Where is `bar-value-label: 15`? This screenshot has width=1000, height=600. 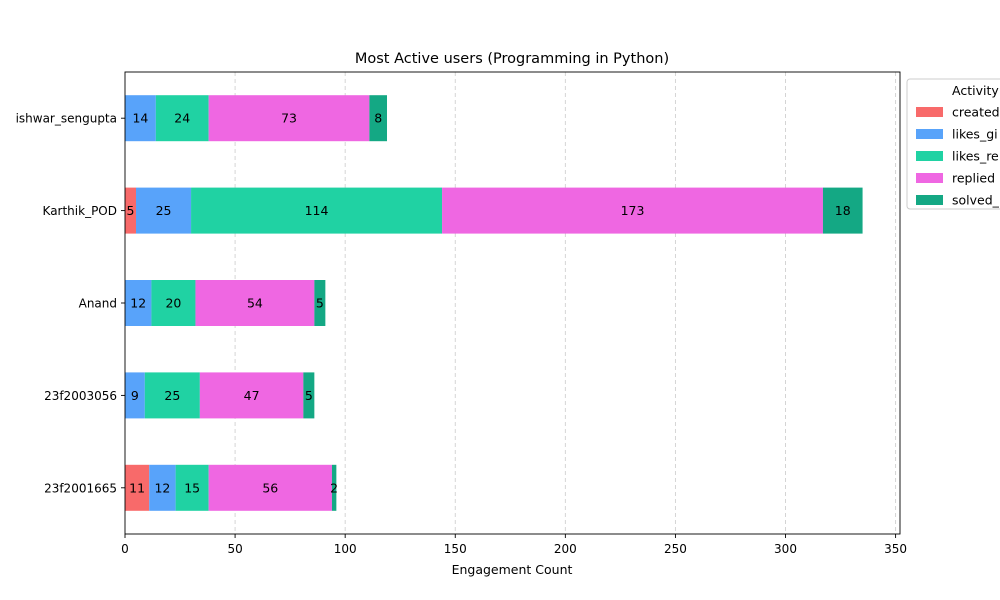 bar-value-label: 15 is located at coordinates (192, 487).